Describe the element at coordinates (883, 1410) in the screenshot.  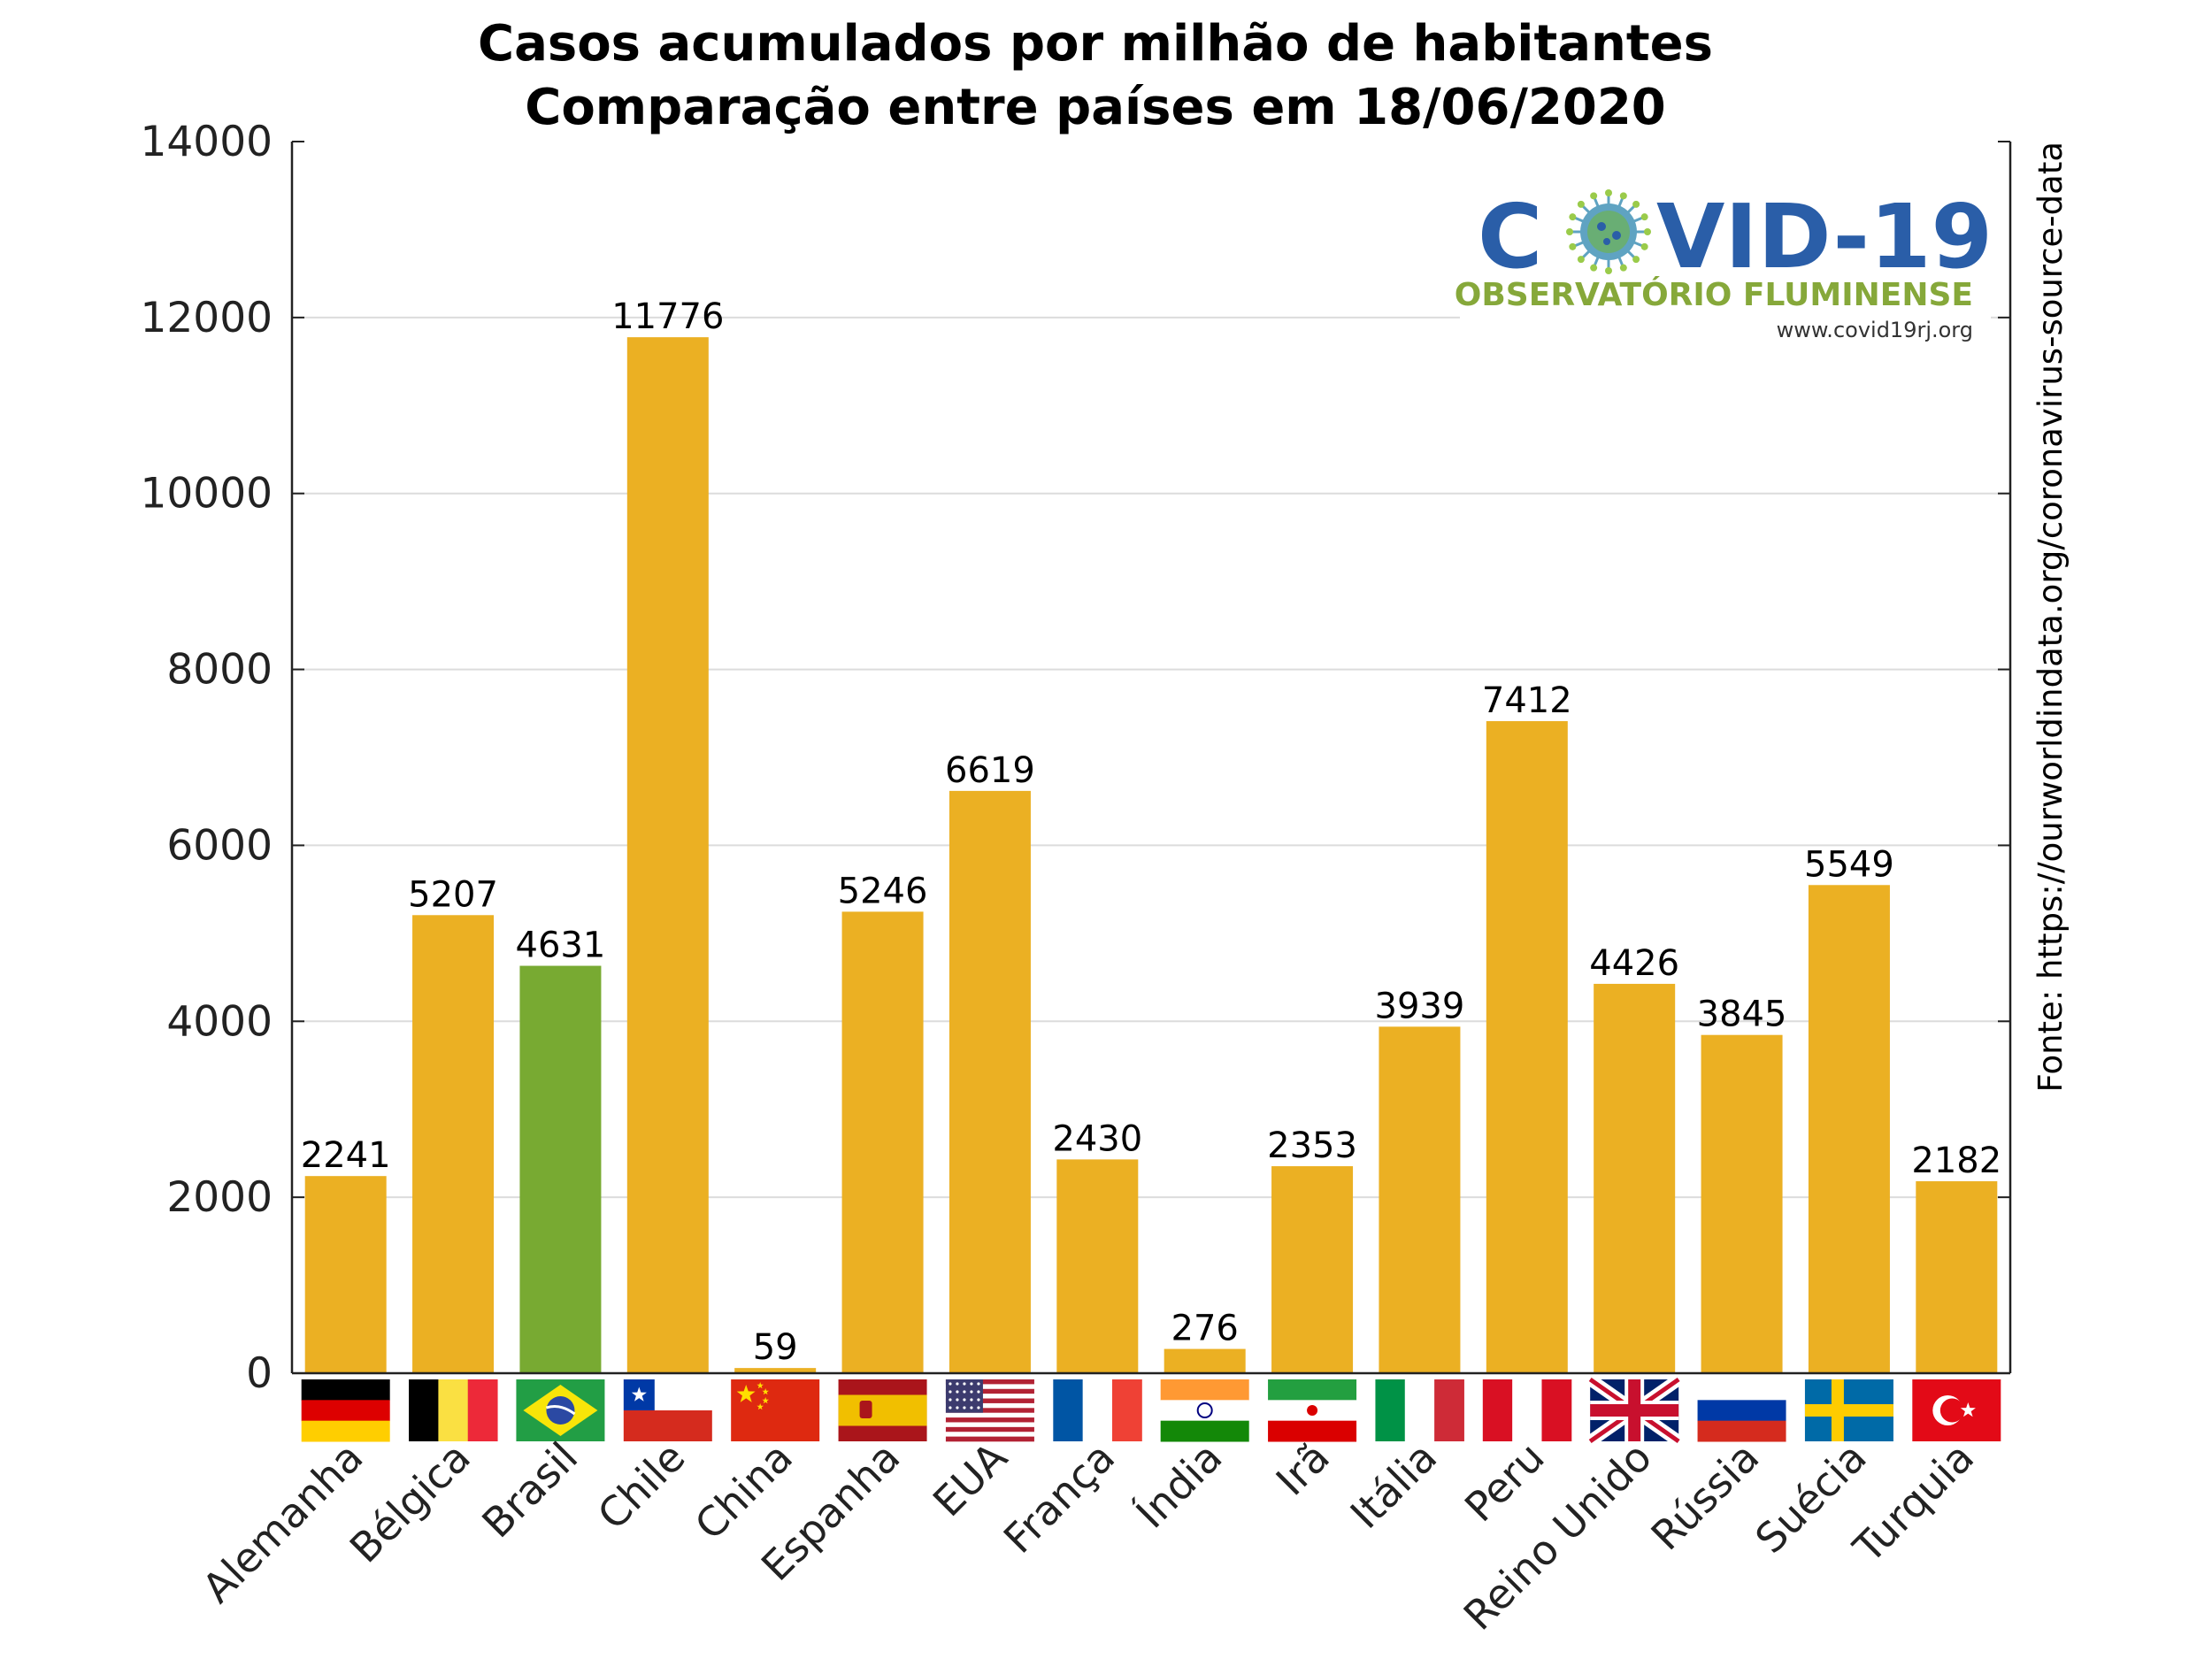
I see `flag-spain-icon` at that location.